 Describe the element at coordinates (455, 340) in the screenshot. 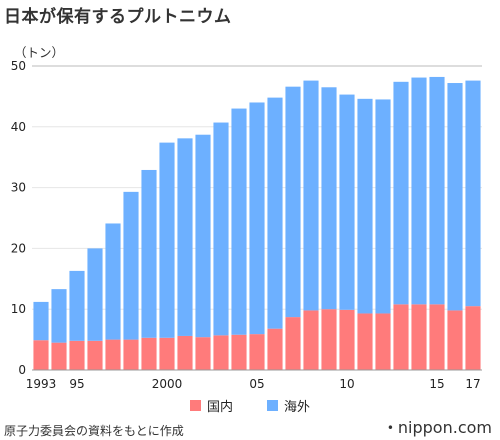

I see `bar-domestic-2016` at that location.